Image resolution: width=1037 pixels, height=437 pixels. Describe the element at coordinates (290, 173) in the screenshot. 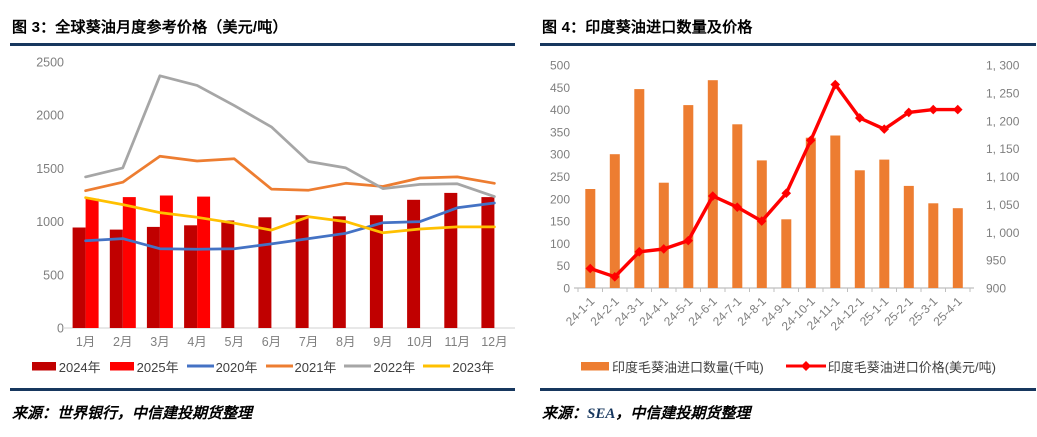

I see `line-2021年` at that location.